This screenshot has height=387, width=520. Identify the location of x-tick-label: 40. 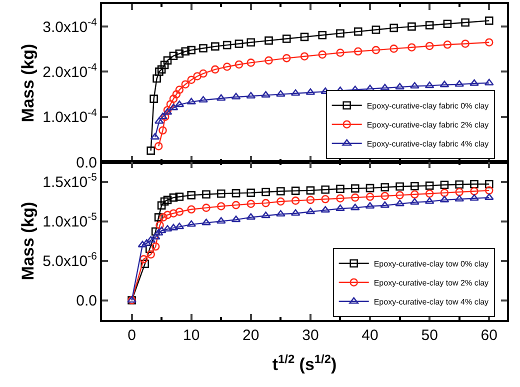
(370, 335).